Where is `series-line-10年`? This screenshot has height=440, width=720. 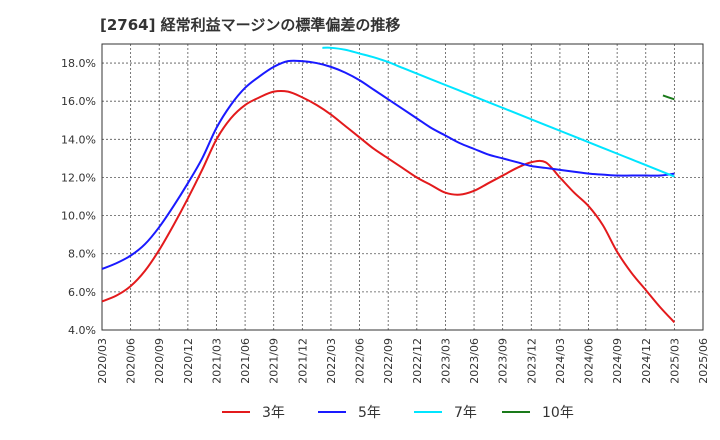 series-line-10年 is located at coordinates (668, 97).